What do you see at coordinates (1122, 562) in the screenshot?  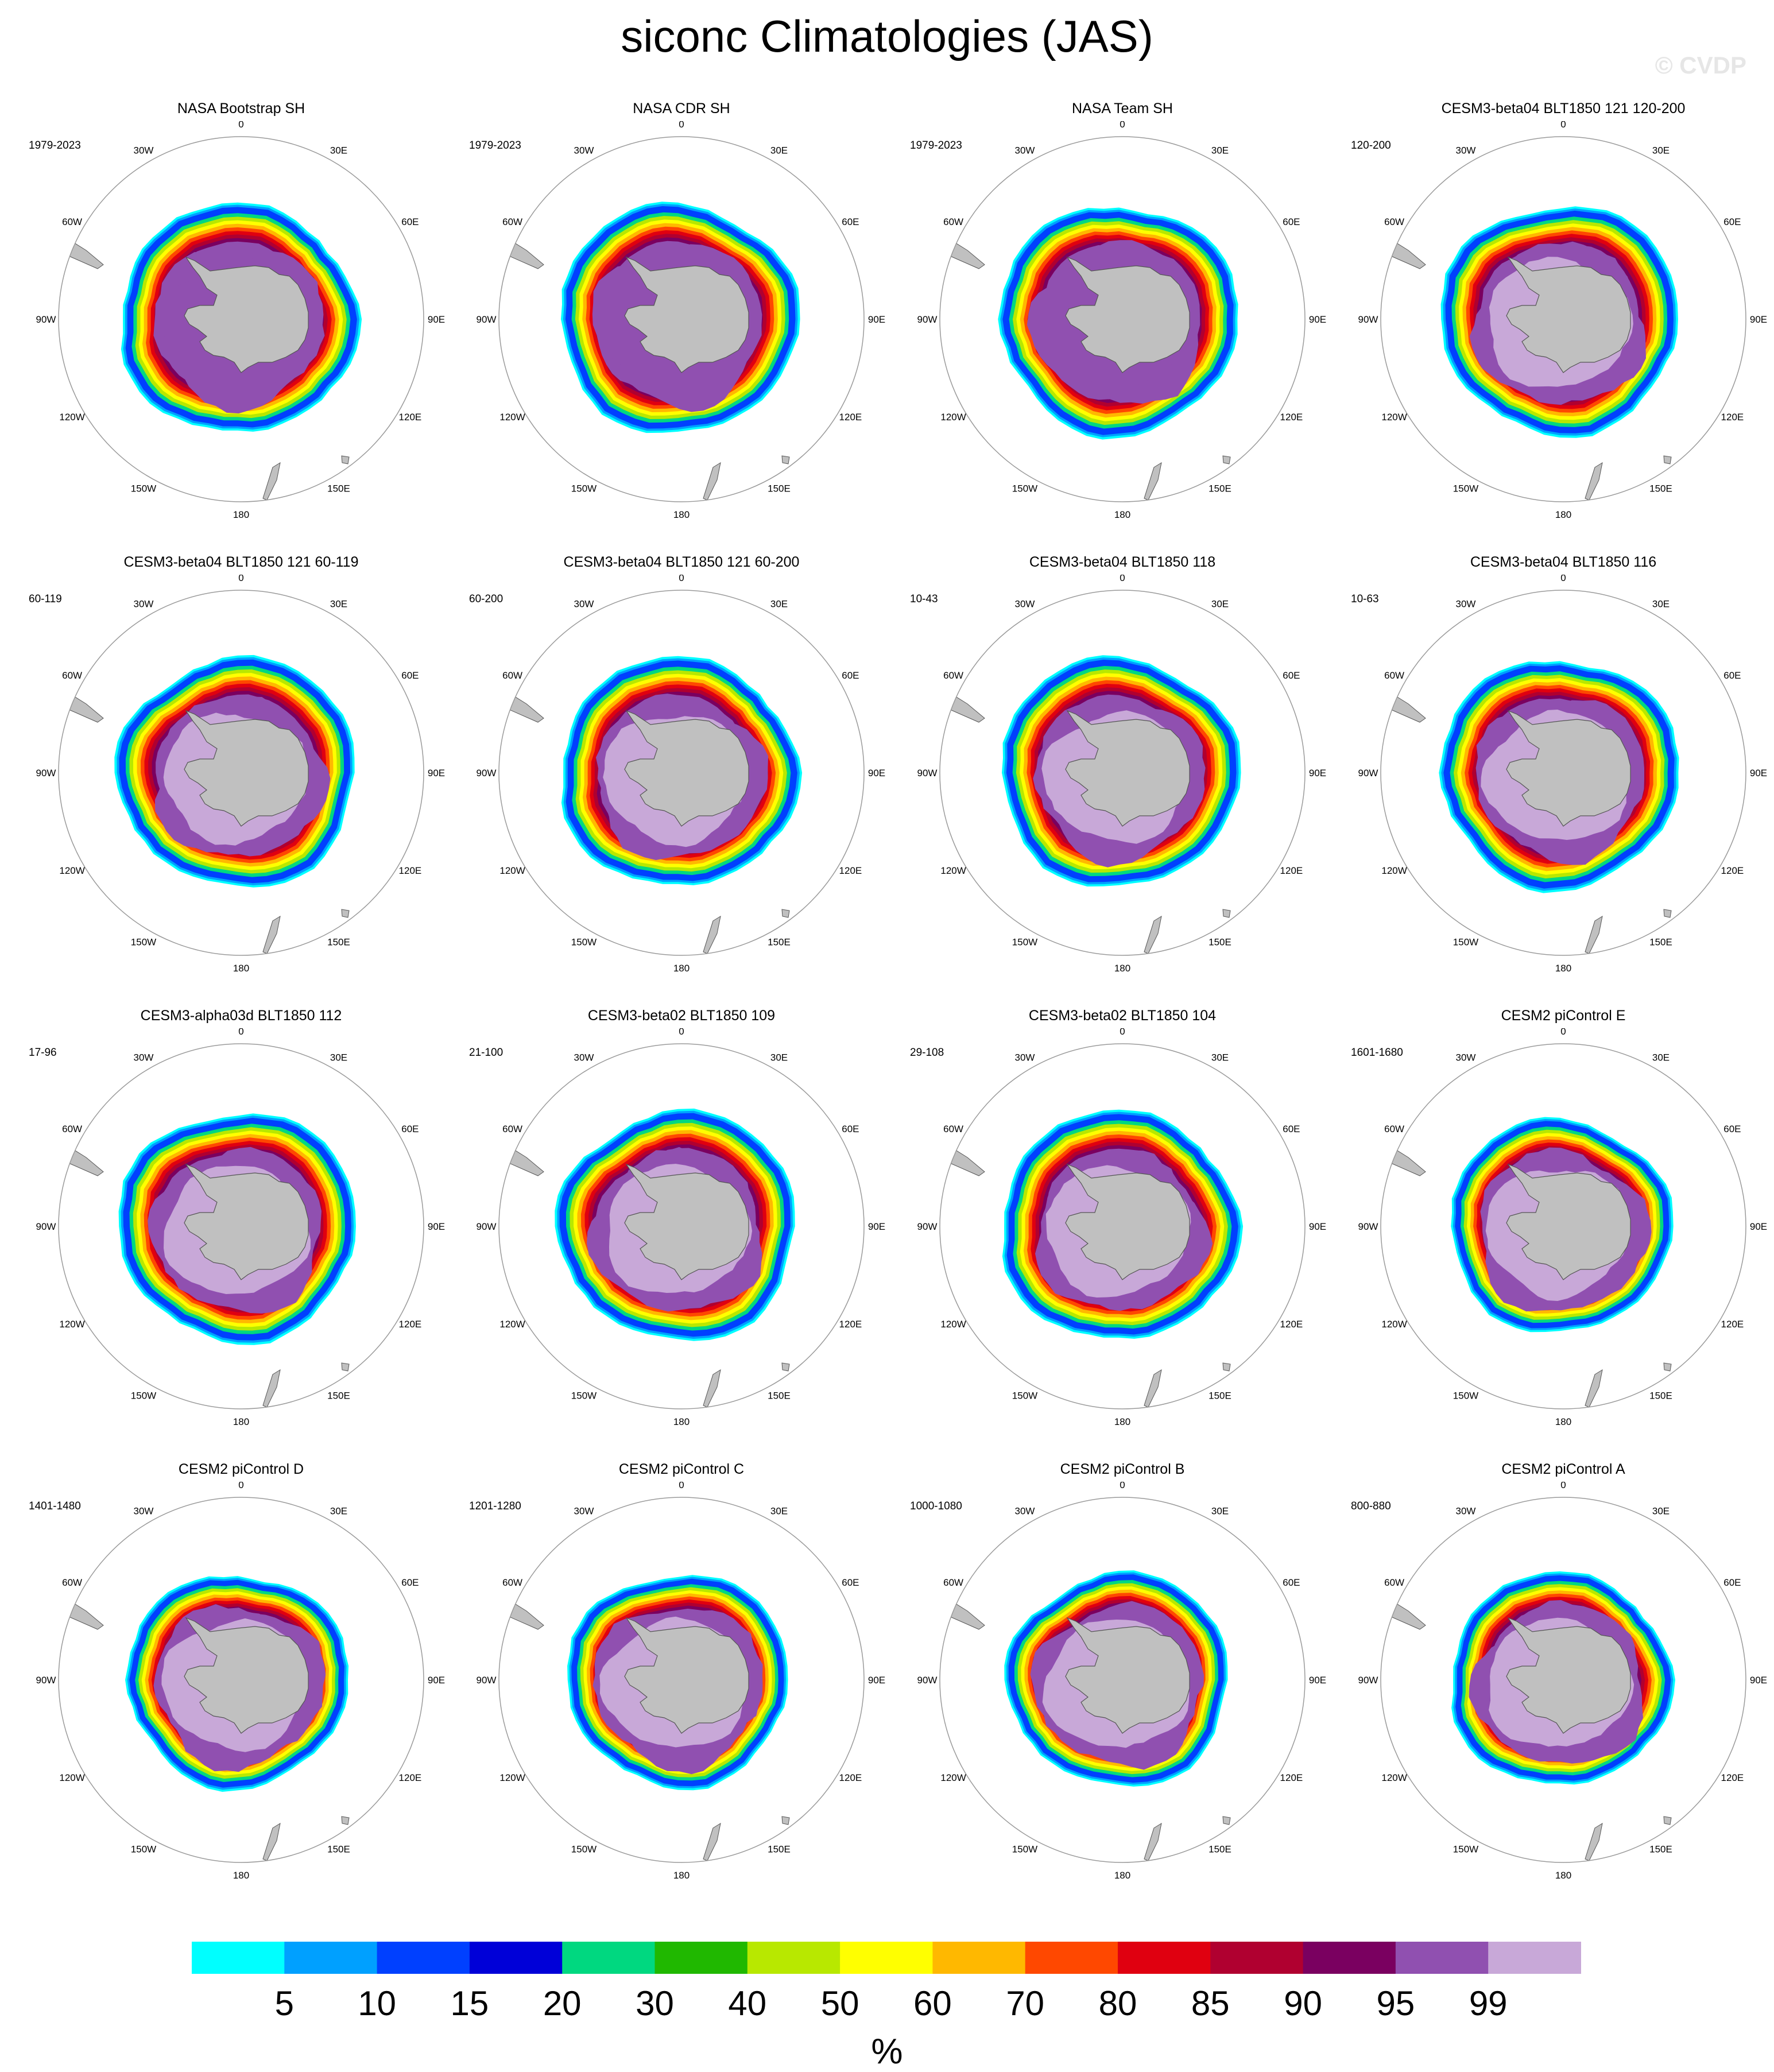 I see `panel-title: CESM3-beta04 BLT1850 118` at bounding box center [1122, 562].